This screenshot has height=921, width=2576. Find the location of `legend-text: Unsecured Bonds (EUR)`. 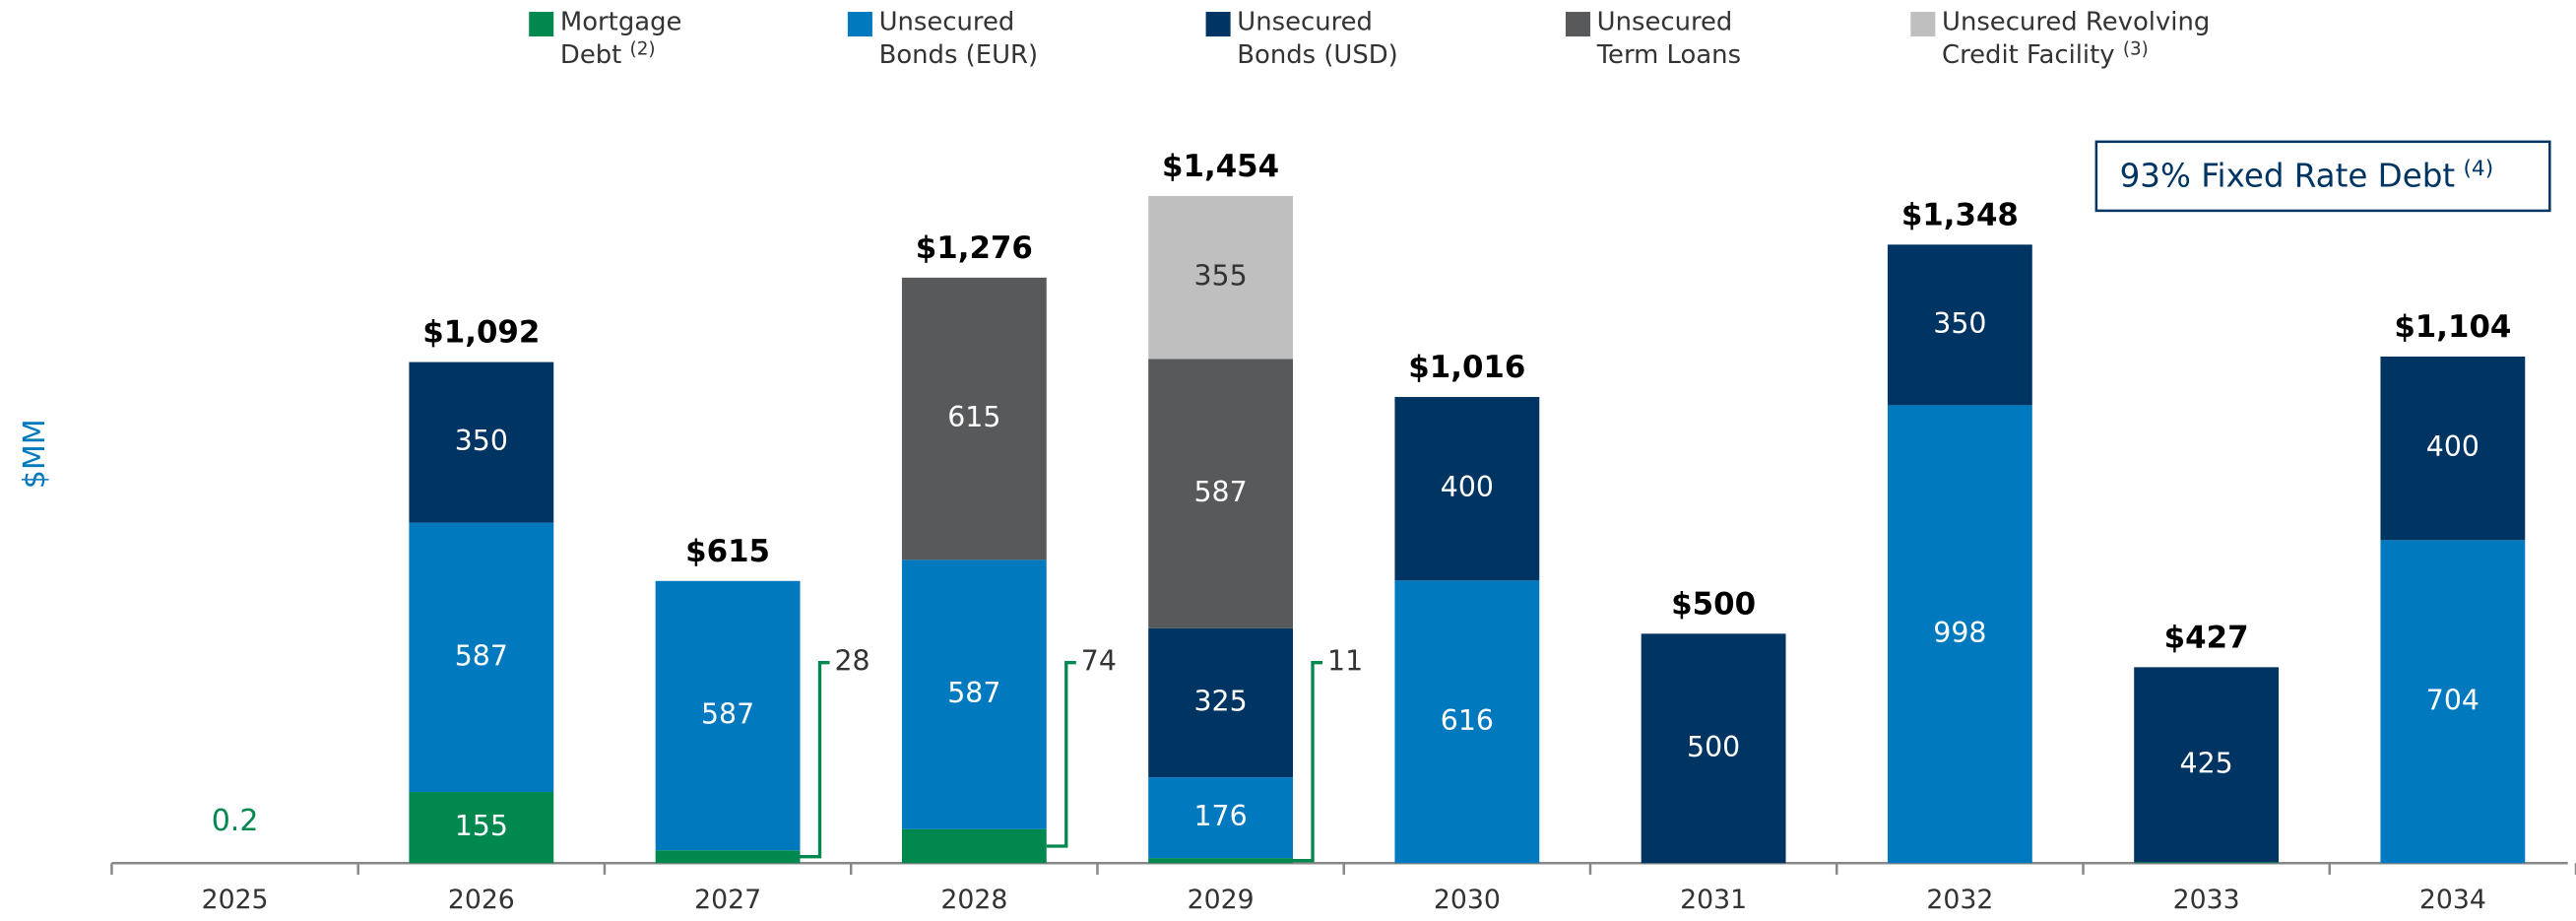

legend-text: Unsecured Bonds (EUR) is located at coordinates (958, 38).